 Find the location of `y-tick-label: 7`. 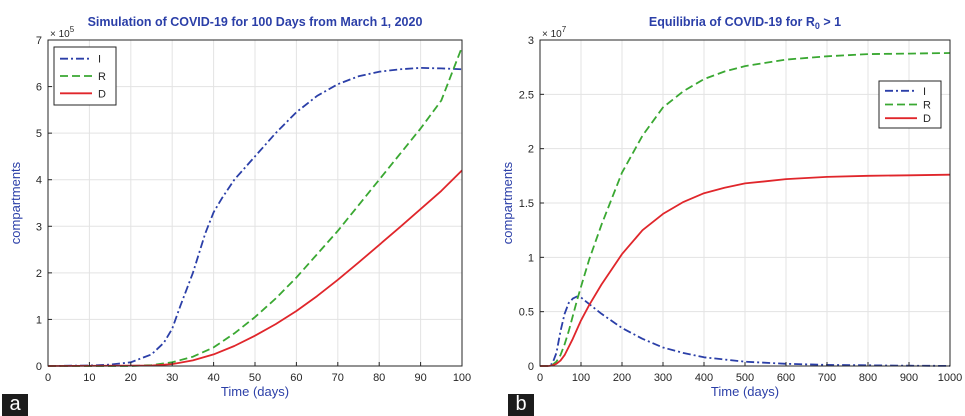

y-tick-label: 7 is located at coordinates (39, 41).